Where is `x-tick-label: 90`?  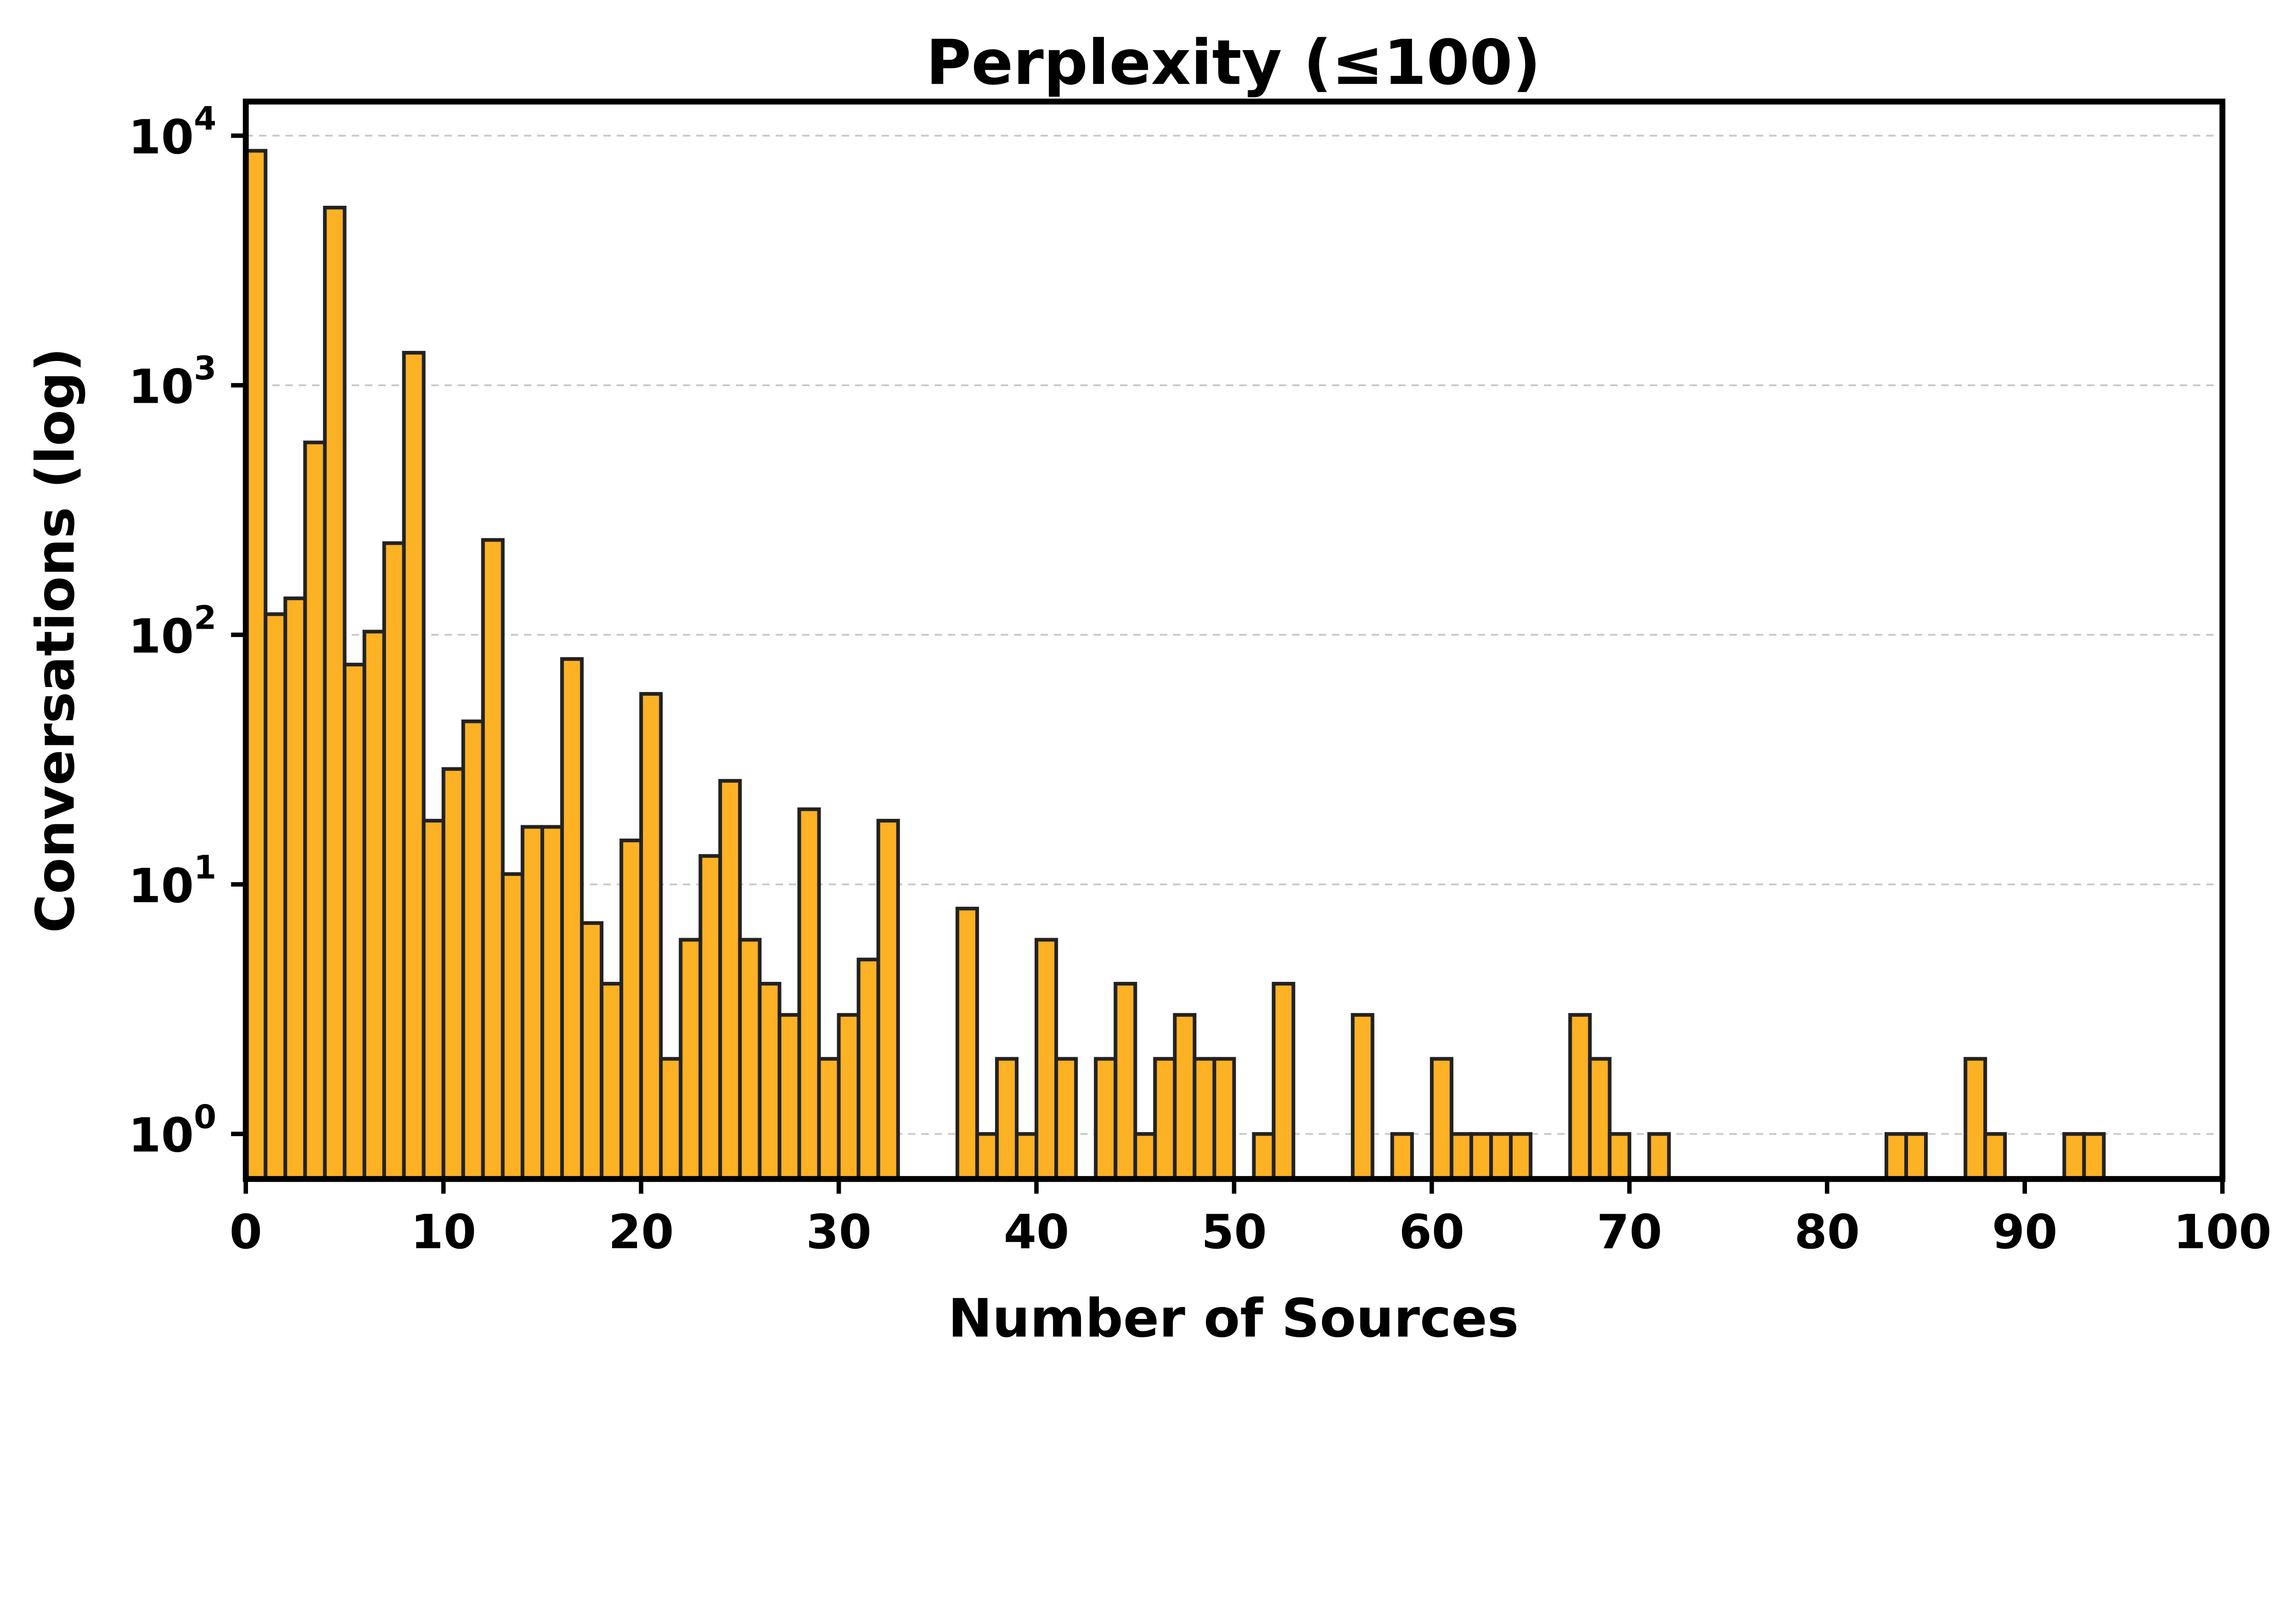
x-tick-label: 90 is located at coordinates (2025, 1233).